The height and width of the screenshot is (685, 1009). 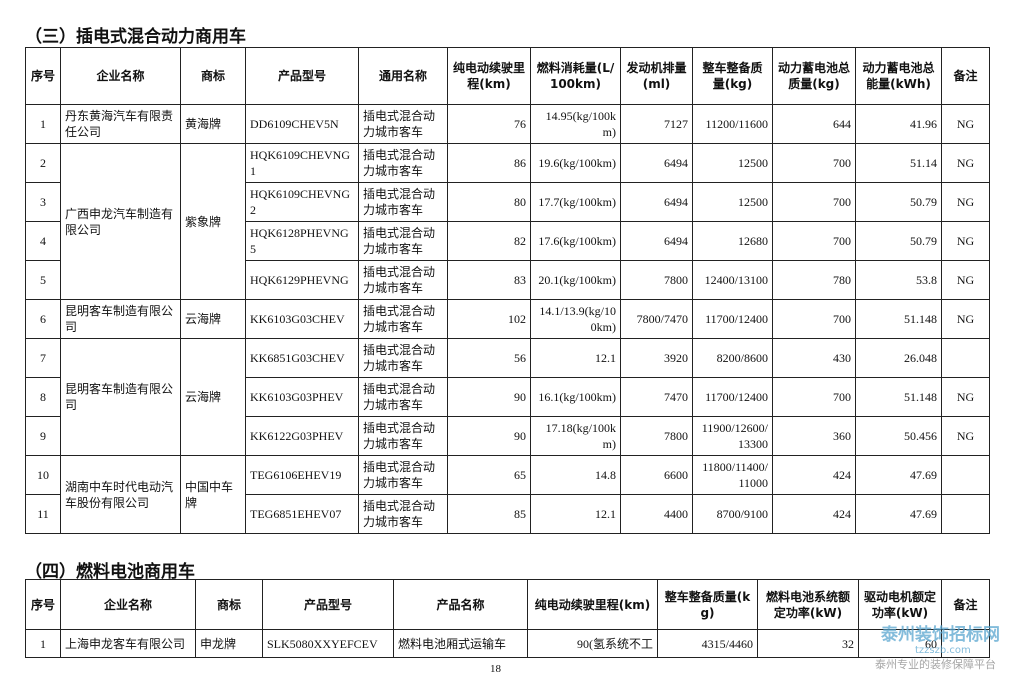 I want to click on table-cell: HQK6129PHEVNG, so click(x=302, y=280).